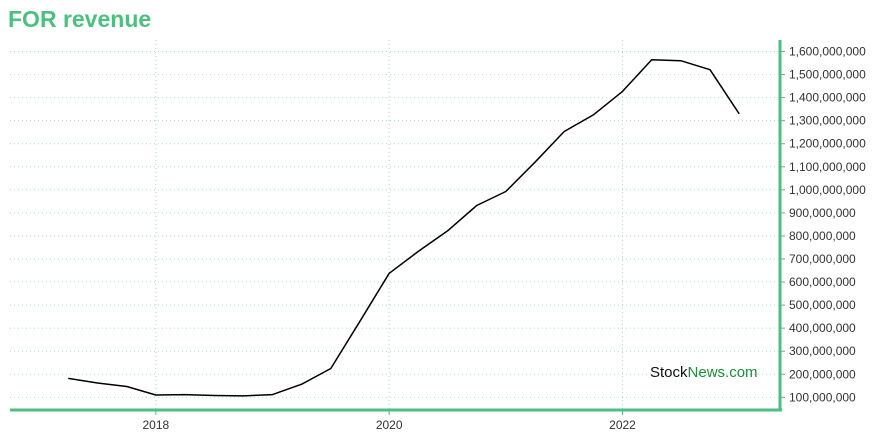 Image resolution: width=880 pixels, height=440 pixels. What do you see at coordinates (827, 121) in the screenshot?
I see `y-tick-label: 1,300,000,000` at bounding box center [827, 121].